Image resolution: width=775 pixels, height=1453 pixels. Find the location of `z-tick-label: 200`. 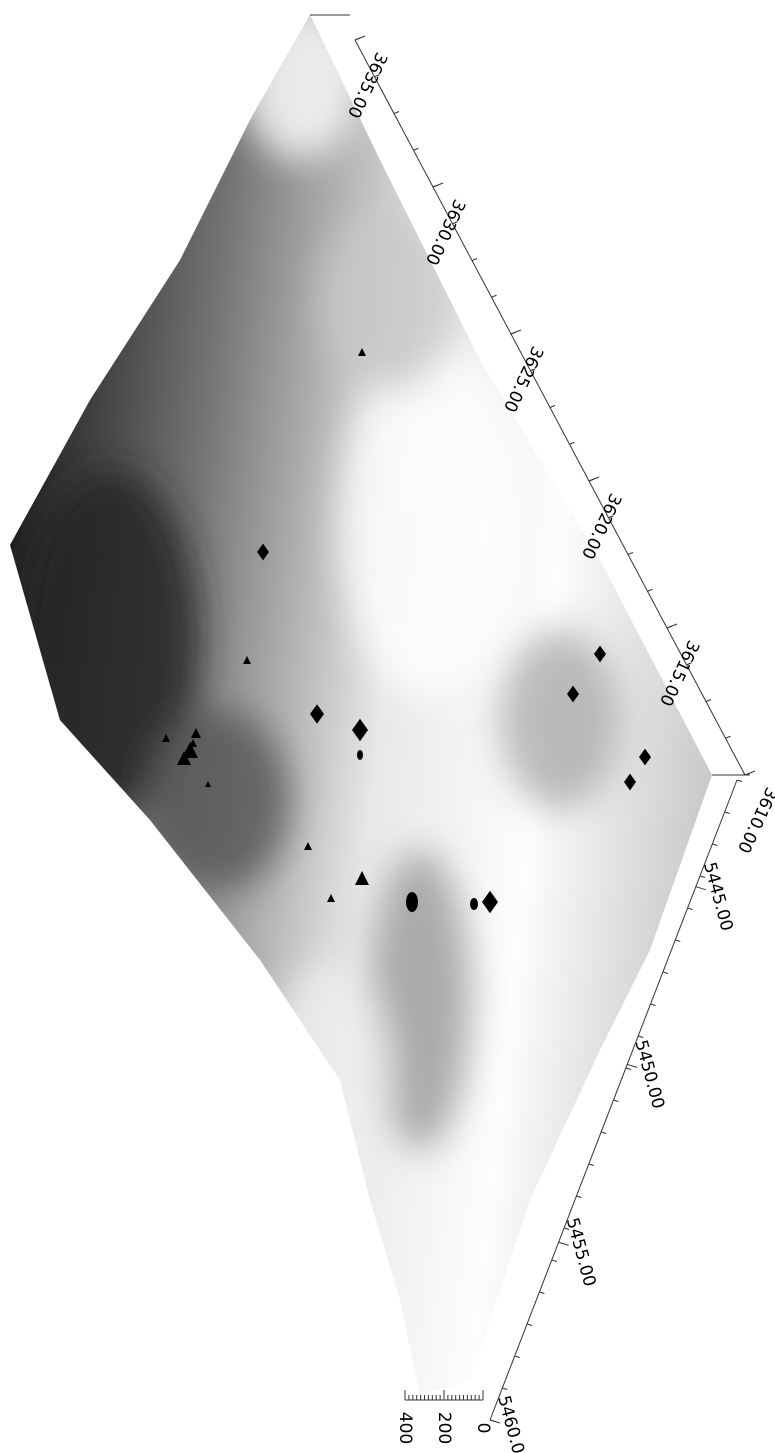

z-tick-label: 200 is located at coordinates (444, 1428).